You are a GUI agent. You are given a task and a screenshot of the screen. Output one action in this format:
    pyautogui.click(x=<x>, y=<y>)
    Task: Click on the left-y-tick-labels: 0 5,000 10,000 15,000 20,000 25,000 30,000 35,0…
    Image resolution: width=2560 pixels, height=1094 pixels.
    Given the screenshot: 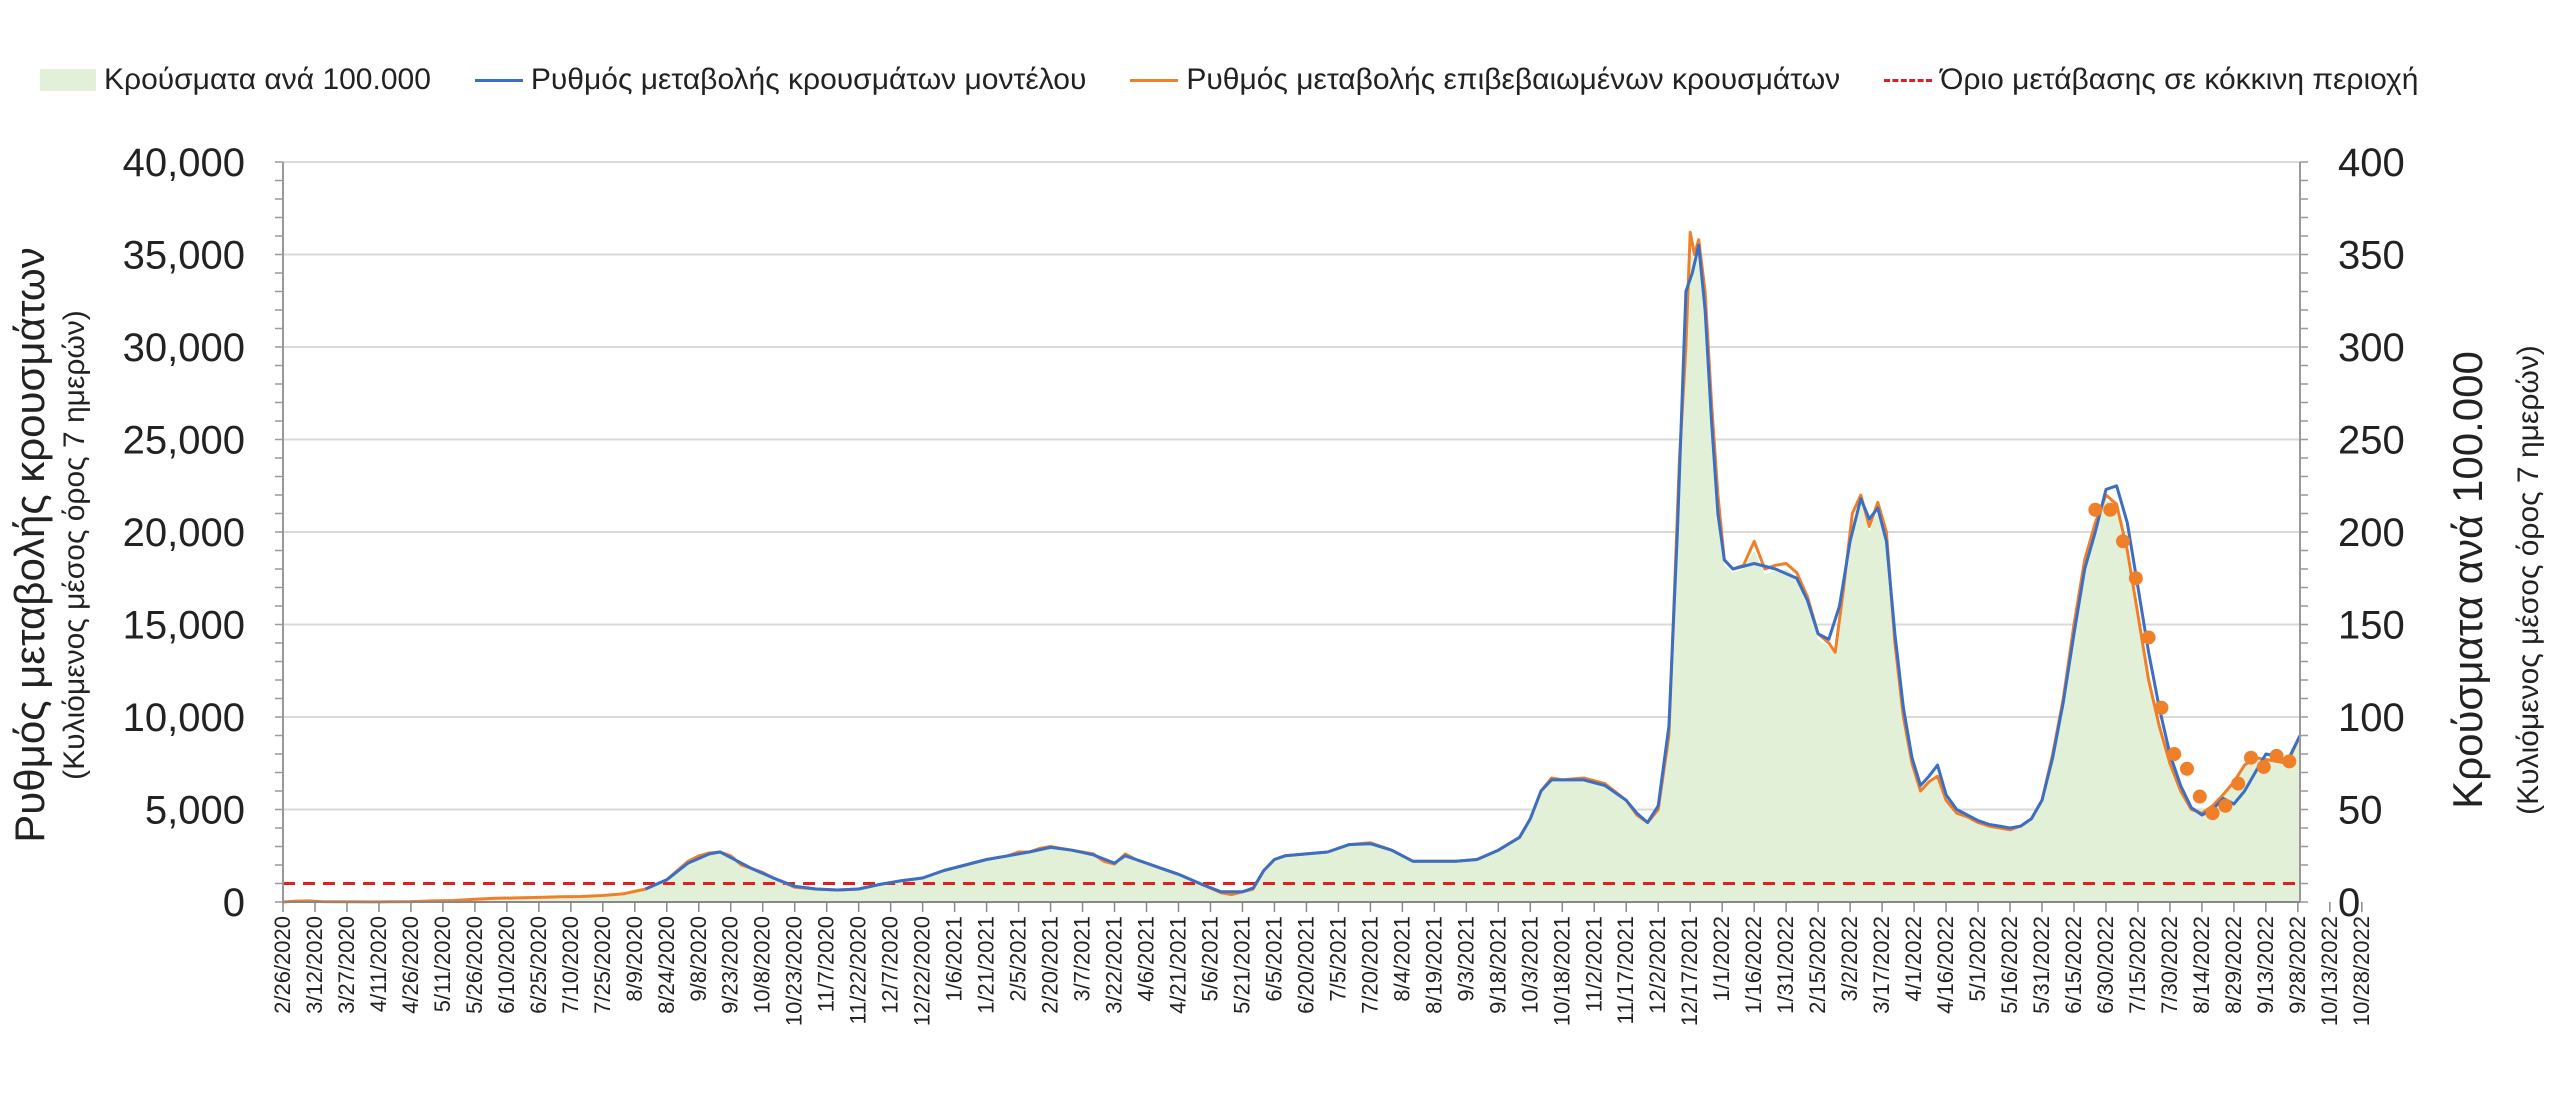 What is the action you would take?
    pyautogui.click(x=184, y=533)
    